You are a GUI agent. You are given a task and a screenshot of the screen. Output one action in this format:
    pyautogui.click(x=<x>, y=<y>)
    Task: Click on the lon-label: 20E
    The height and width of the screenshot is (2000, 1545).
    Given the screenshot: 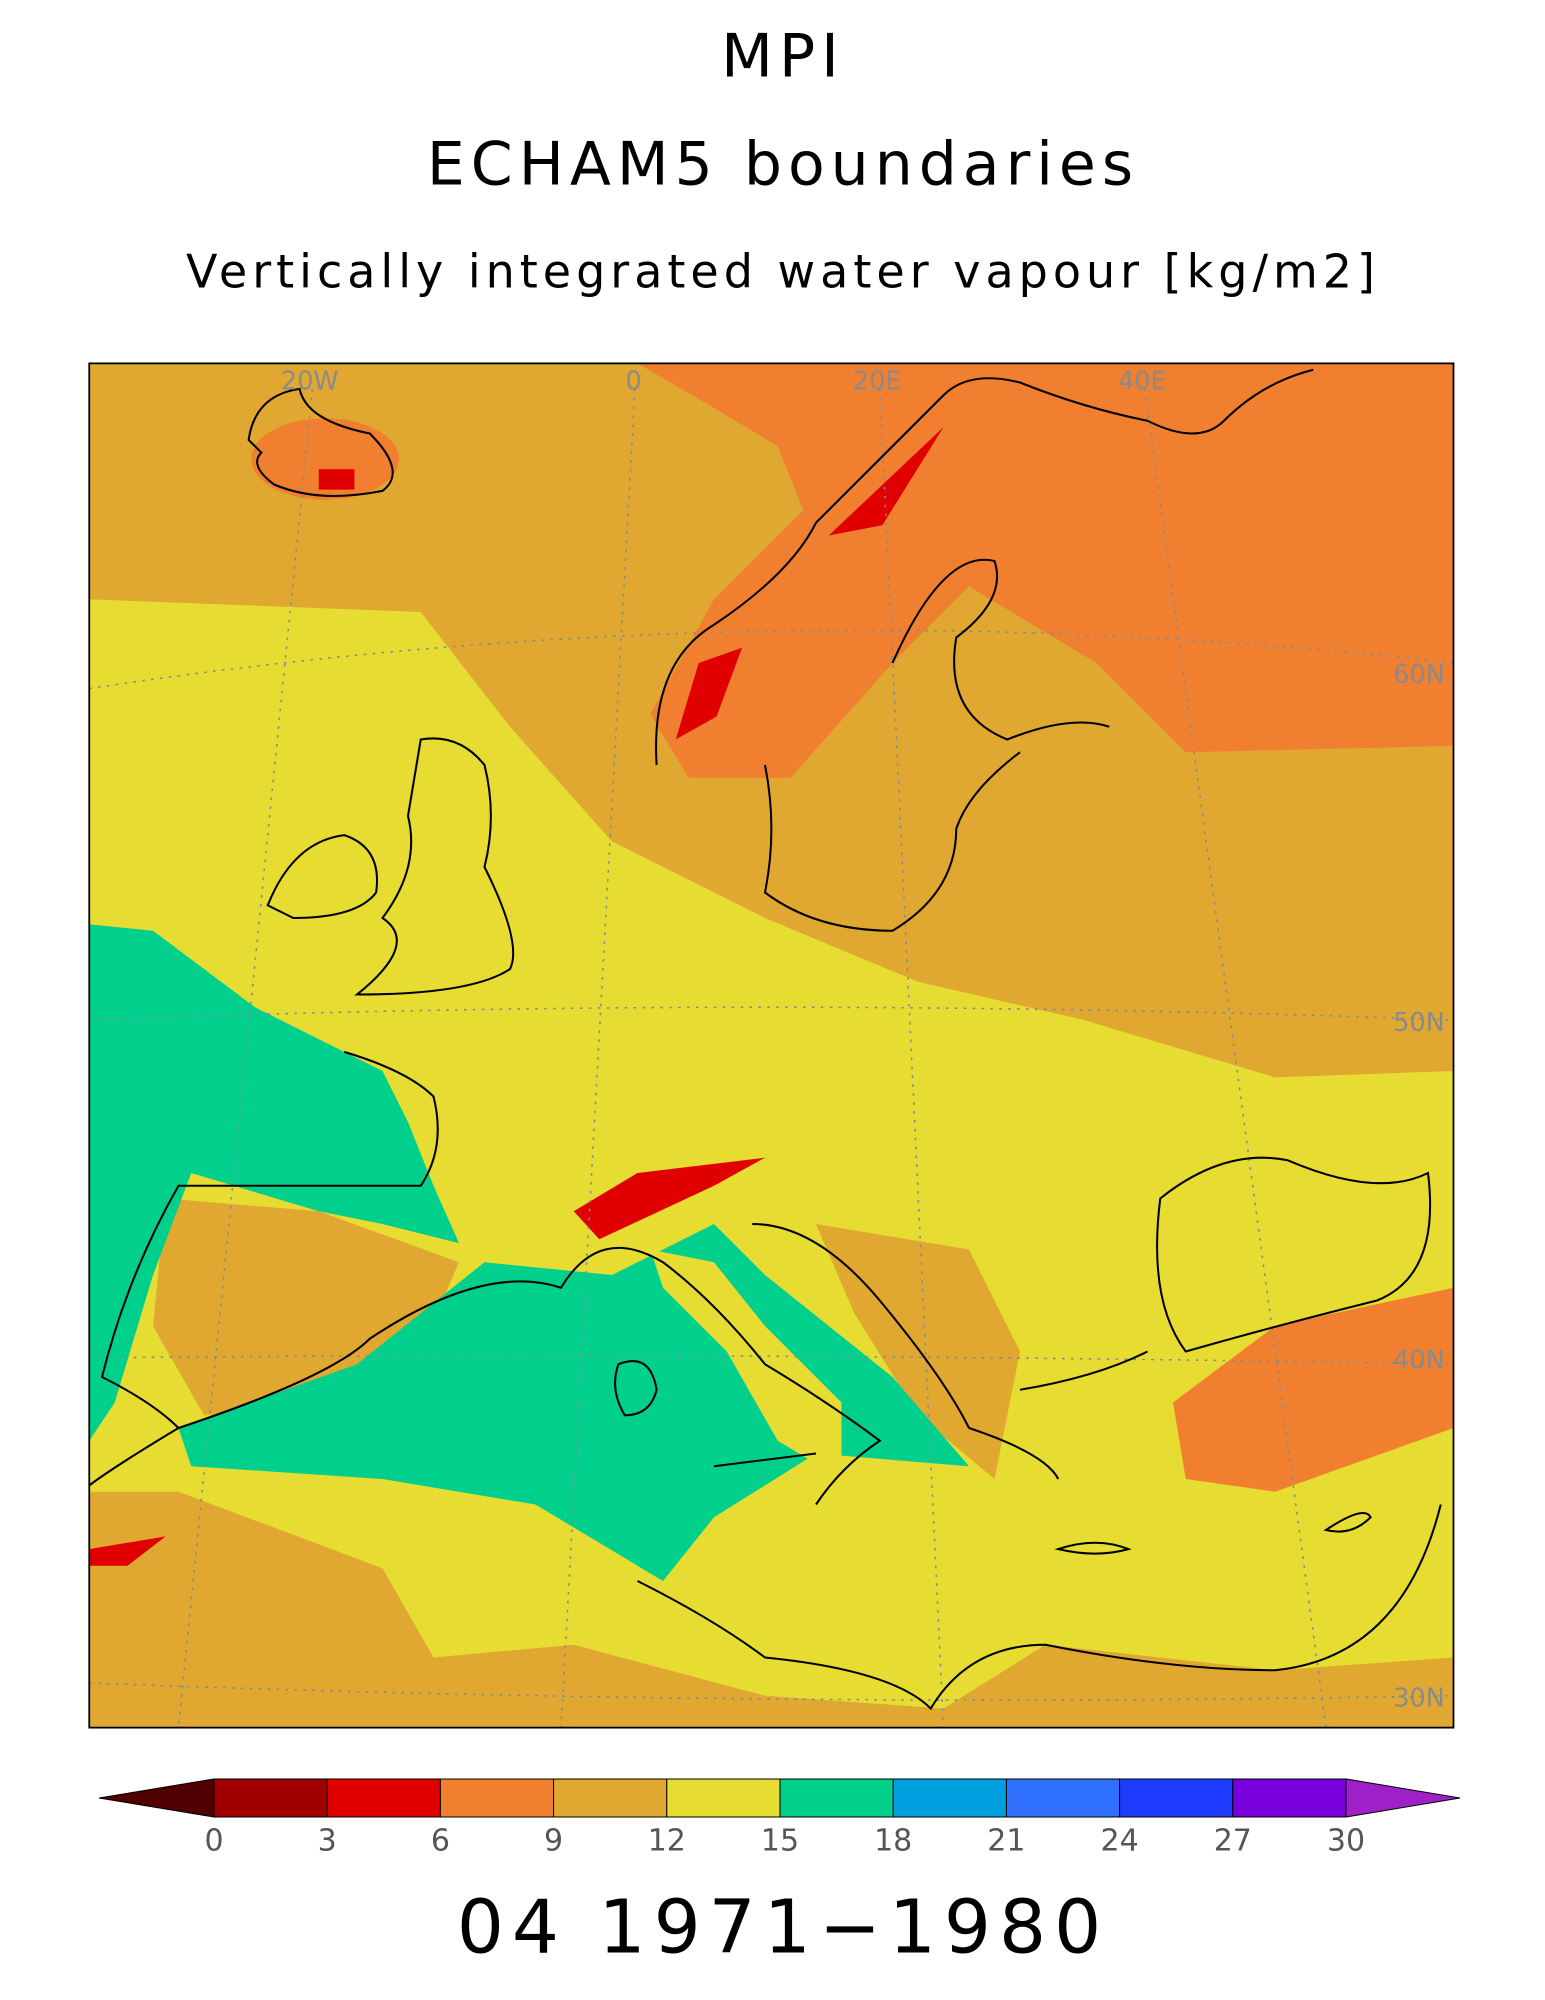 What is the action you would take?
    pyautogui.click(x=877, y=382)
    